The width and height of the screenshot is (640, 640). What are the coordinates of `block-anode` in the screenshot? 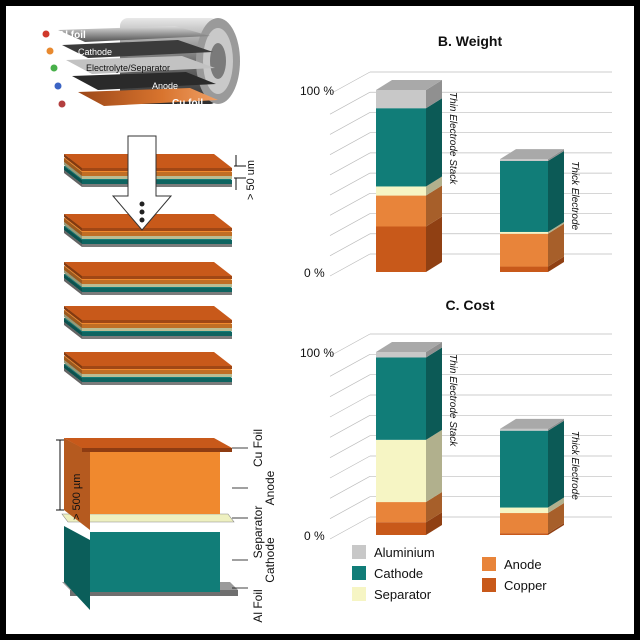 It's located at (155, 483).